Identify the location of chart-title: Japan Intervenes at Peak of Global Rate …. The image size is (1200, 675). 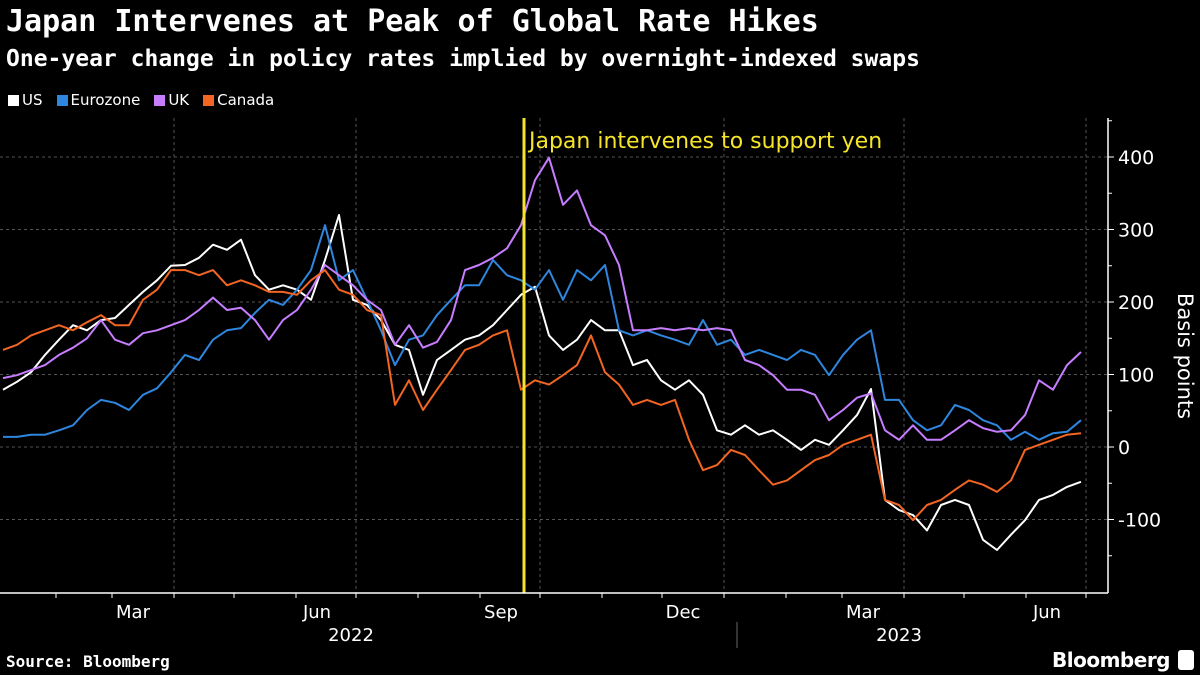
(412, 21).